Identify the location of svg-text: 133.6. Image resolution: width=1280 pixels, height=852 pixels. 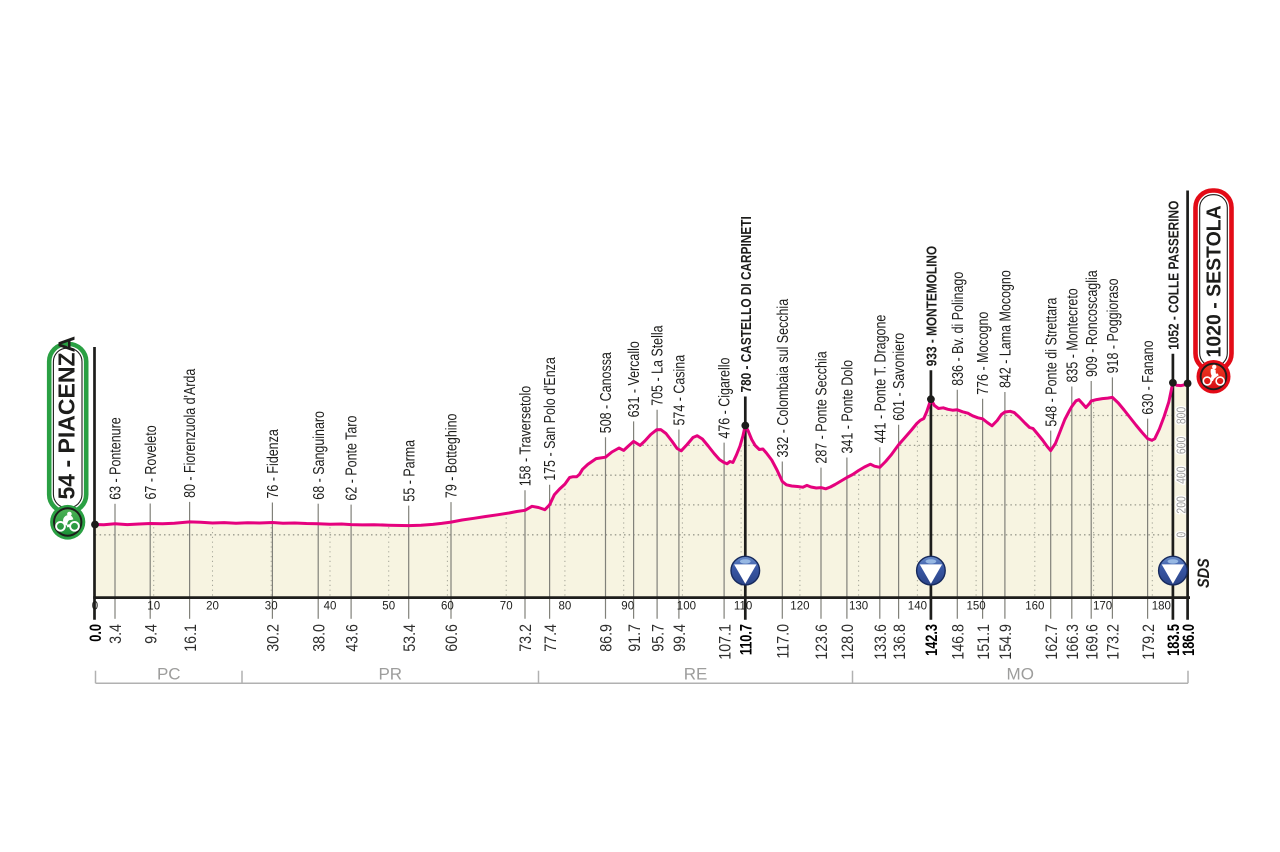
(881, 642).